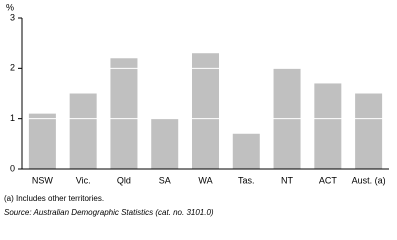 The width and height of the screenshot is (397, 240). Describe the element at coordinates (43, 180) in the screenshot. I see `x-tick-label: NSW` at that location.